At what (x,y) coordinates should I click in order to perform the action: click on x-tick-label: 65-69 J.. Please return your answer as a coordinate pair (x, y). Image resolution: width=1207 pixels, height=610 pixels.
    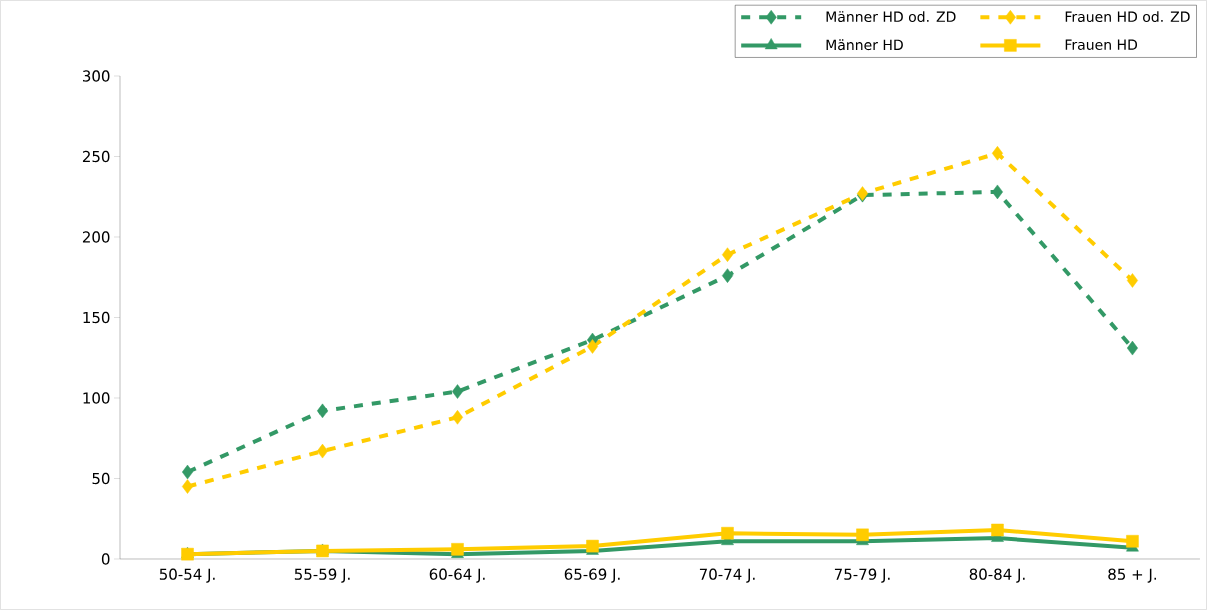
    Looking at the image, I should click on (592, 575).